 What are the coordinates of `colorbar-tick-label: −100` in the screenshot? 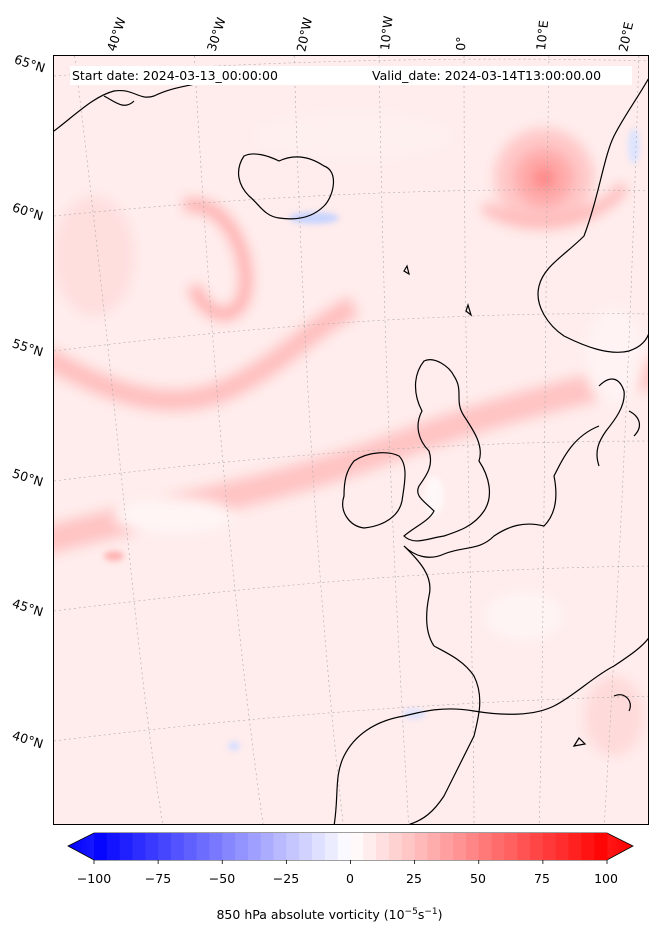 It's located at (94, 878).